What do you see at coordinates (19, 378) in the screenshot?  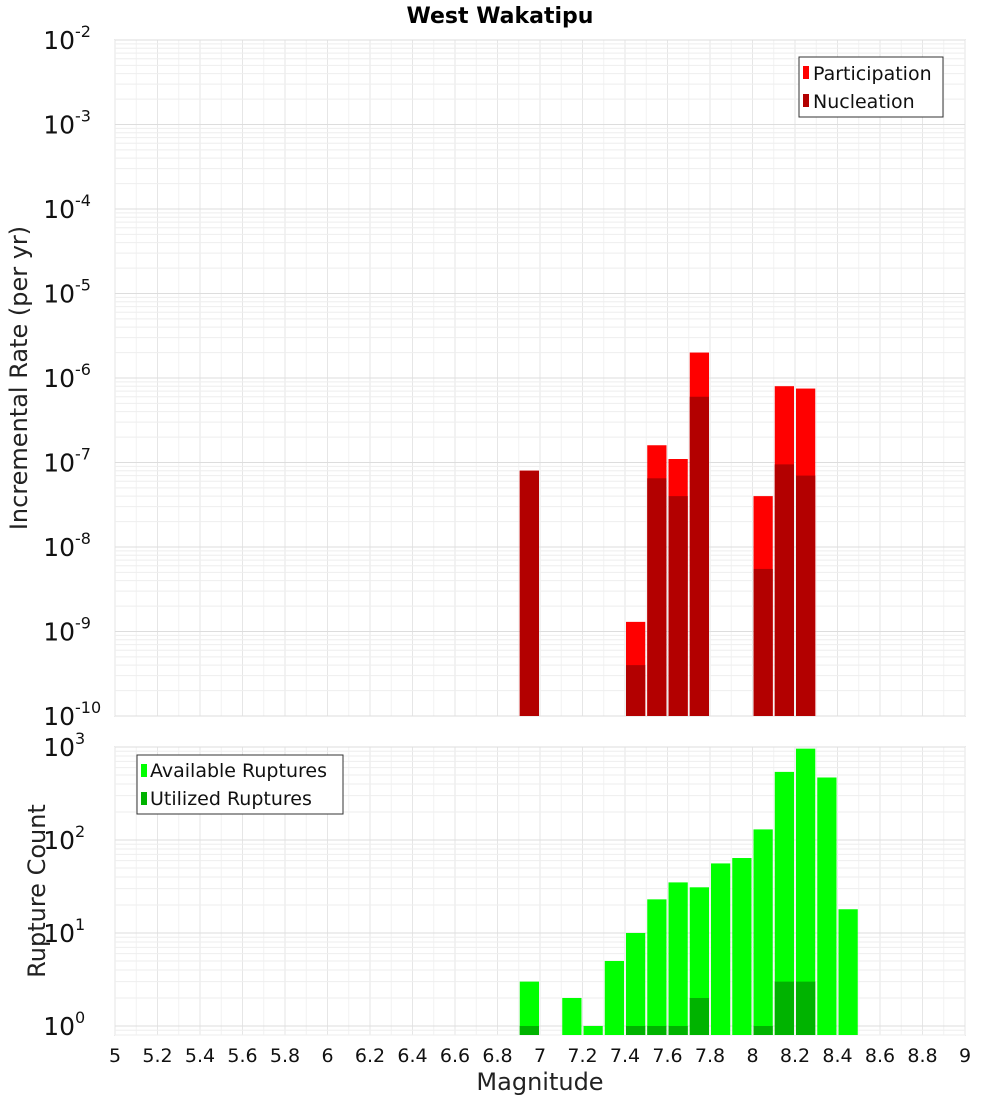 I see `top-y-axis-label: Incremental Rate (per yr)` at bounding box center [19, 378].